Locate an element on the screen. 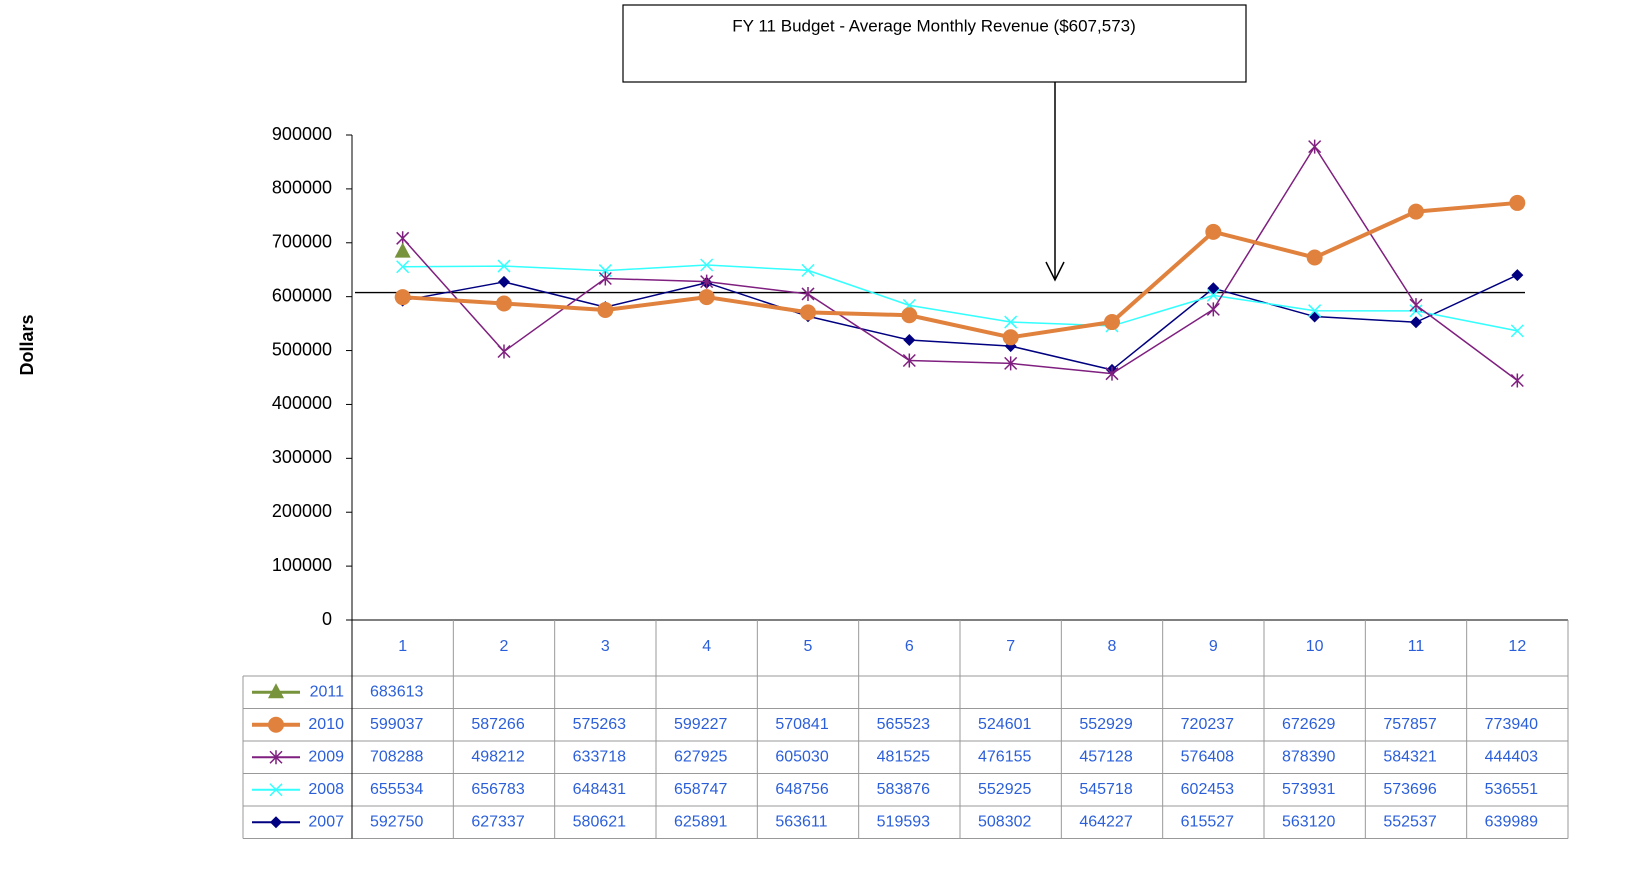  y-tick-label: 900000 is located at coordinates (302, 134).